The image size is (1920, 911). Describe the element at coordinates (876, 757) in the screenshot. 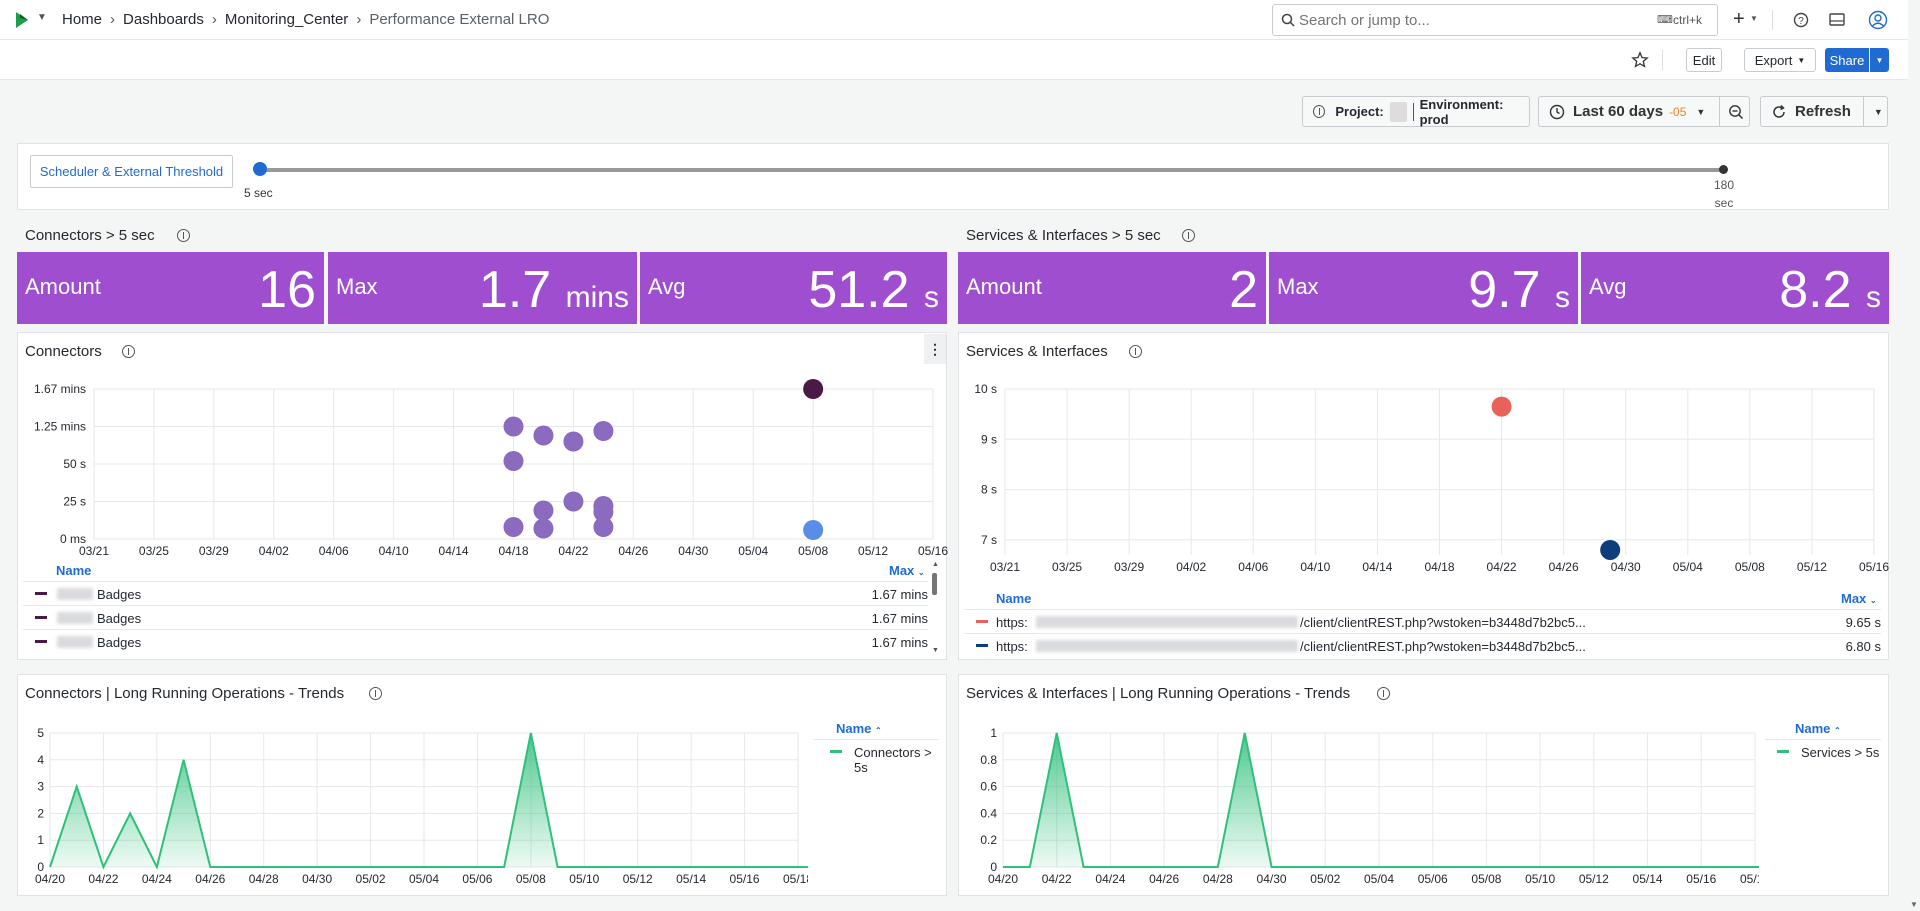

I see `legend-row: Connectors > 5s` at that location.